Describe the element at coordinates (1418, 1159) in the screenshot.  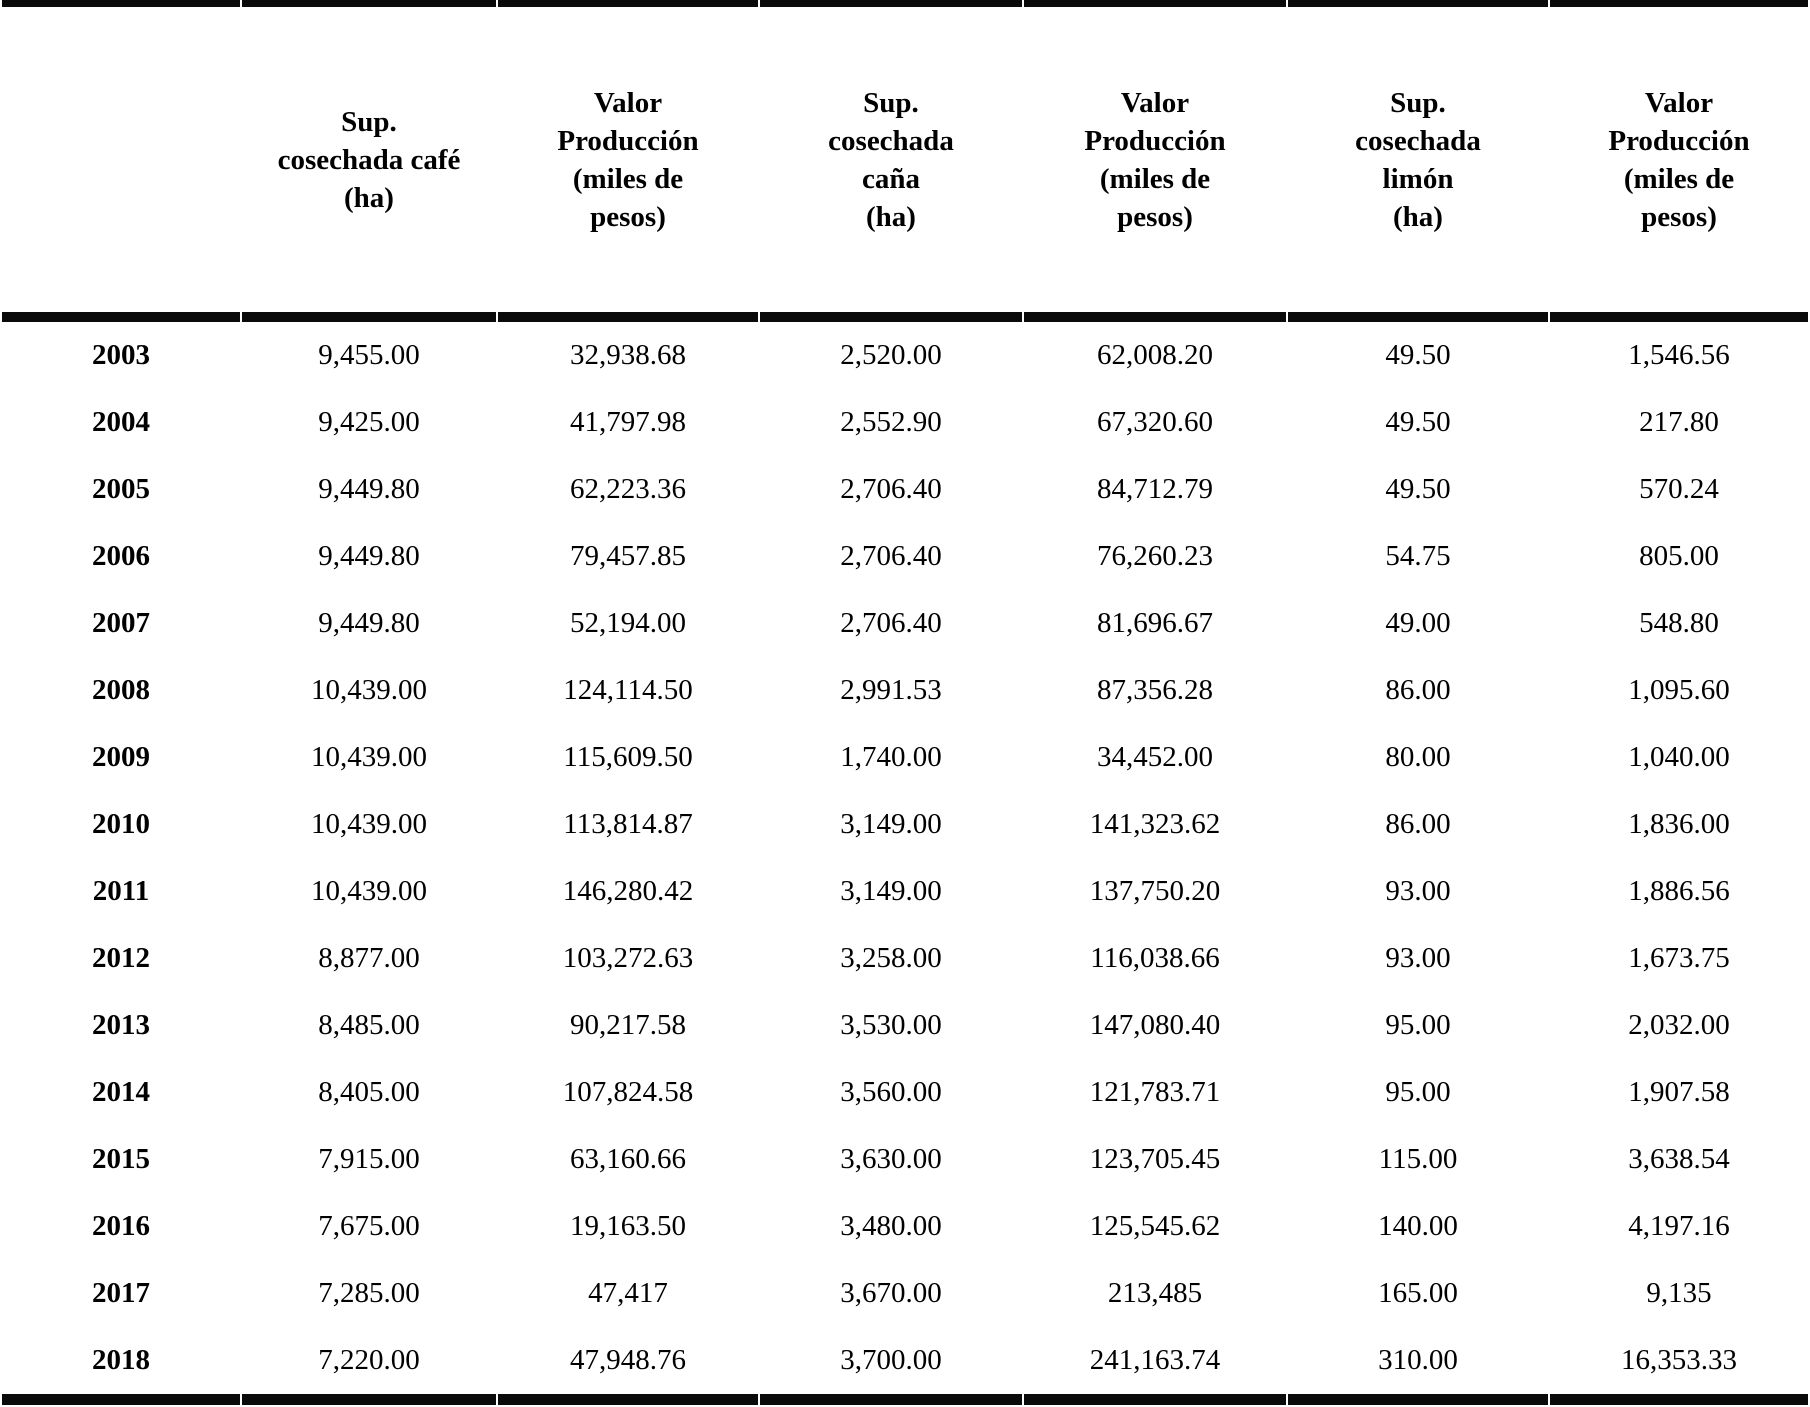
I see `value-cell: 115.00` at that location.